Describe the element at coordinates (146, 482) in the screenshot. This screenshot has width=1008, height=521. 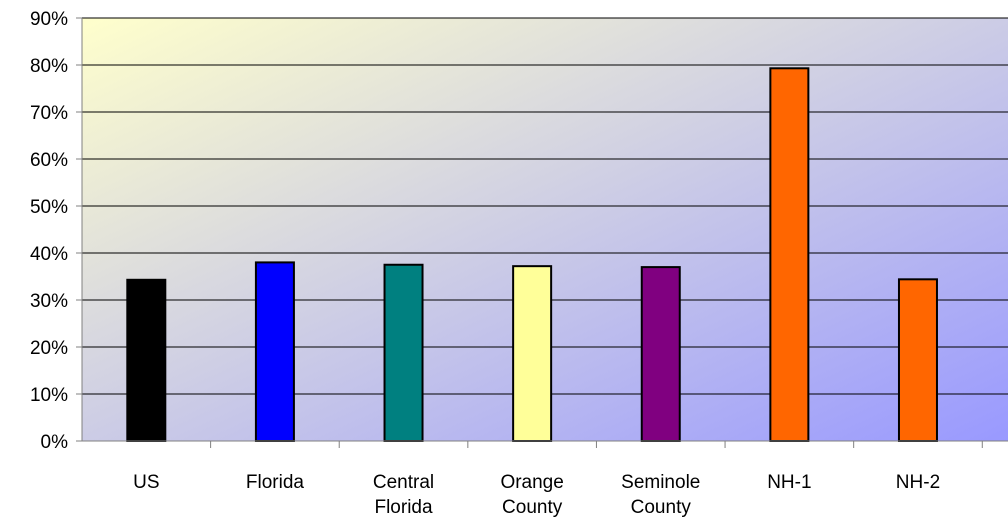
I see `x-tick-label: US` at that location.